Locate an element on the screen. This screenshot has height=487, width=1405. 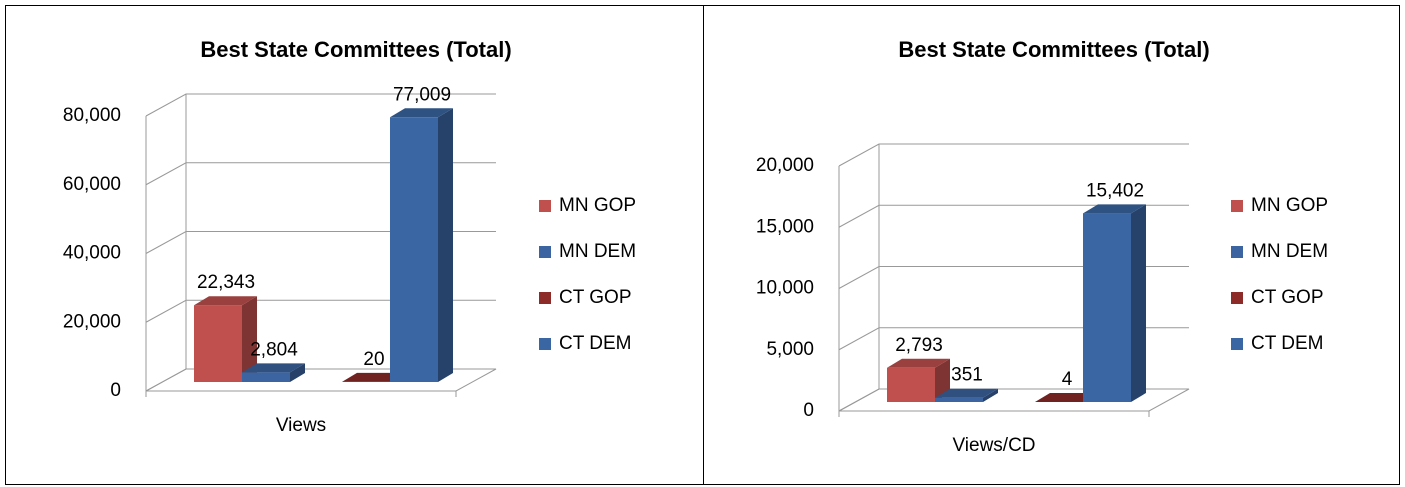
data-label: 2,793 is located at coordinates (919, 345).